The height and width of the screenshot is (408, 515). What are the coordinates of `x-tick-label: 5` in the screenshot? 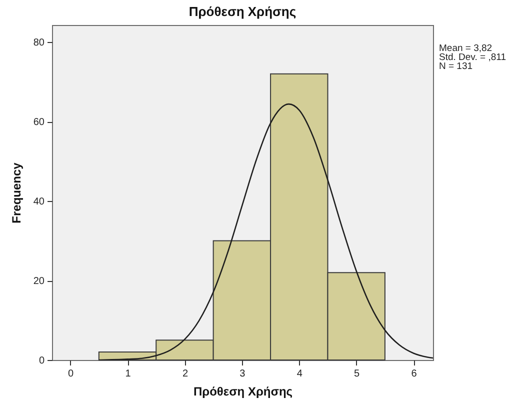 It's located at (357, 374).